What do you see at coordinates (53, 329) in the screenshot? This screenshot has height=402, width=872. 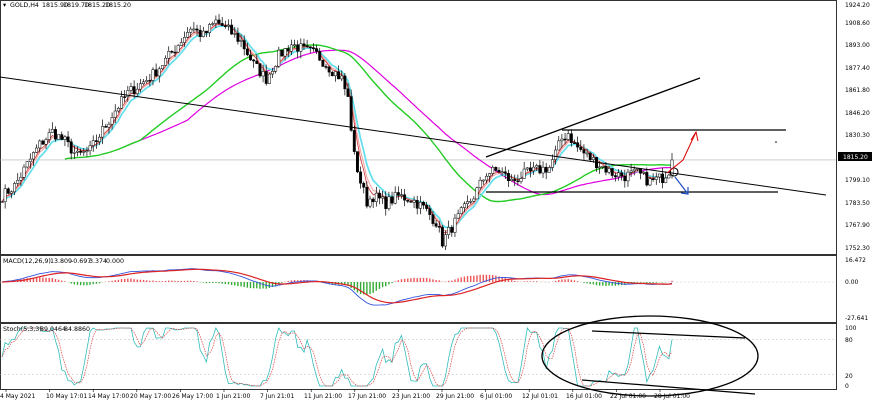 I see `stoch-value-1: 89.0464` at bounding box center [53, 329].